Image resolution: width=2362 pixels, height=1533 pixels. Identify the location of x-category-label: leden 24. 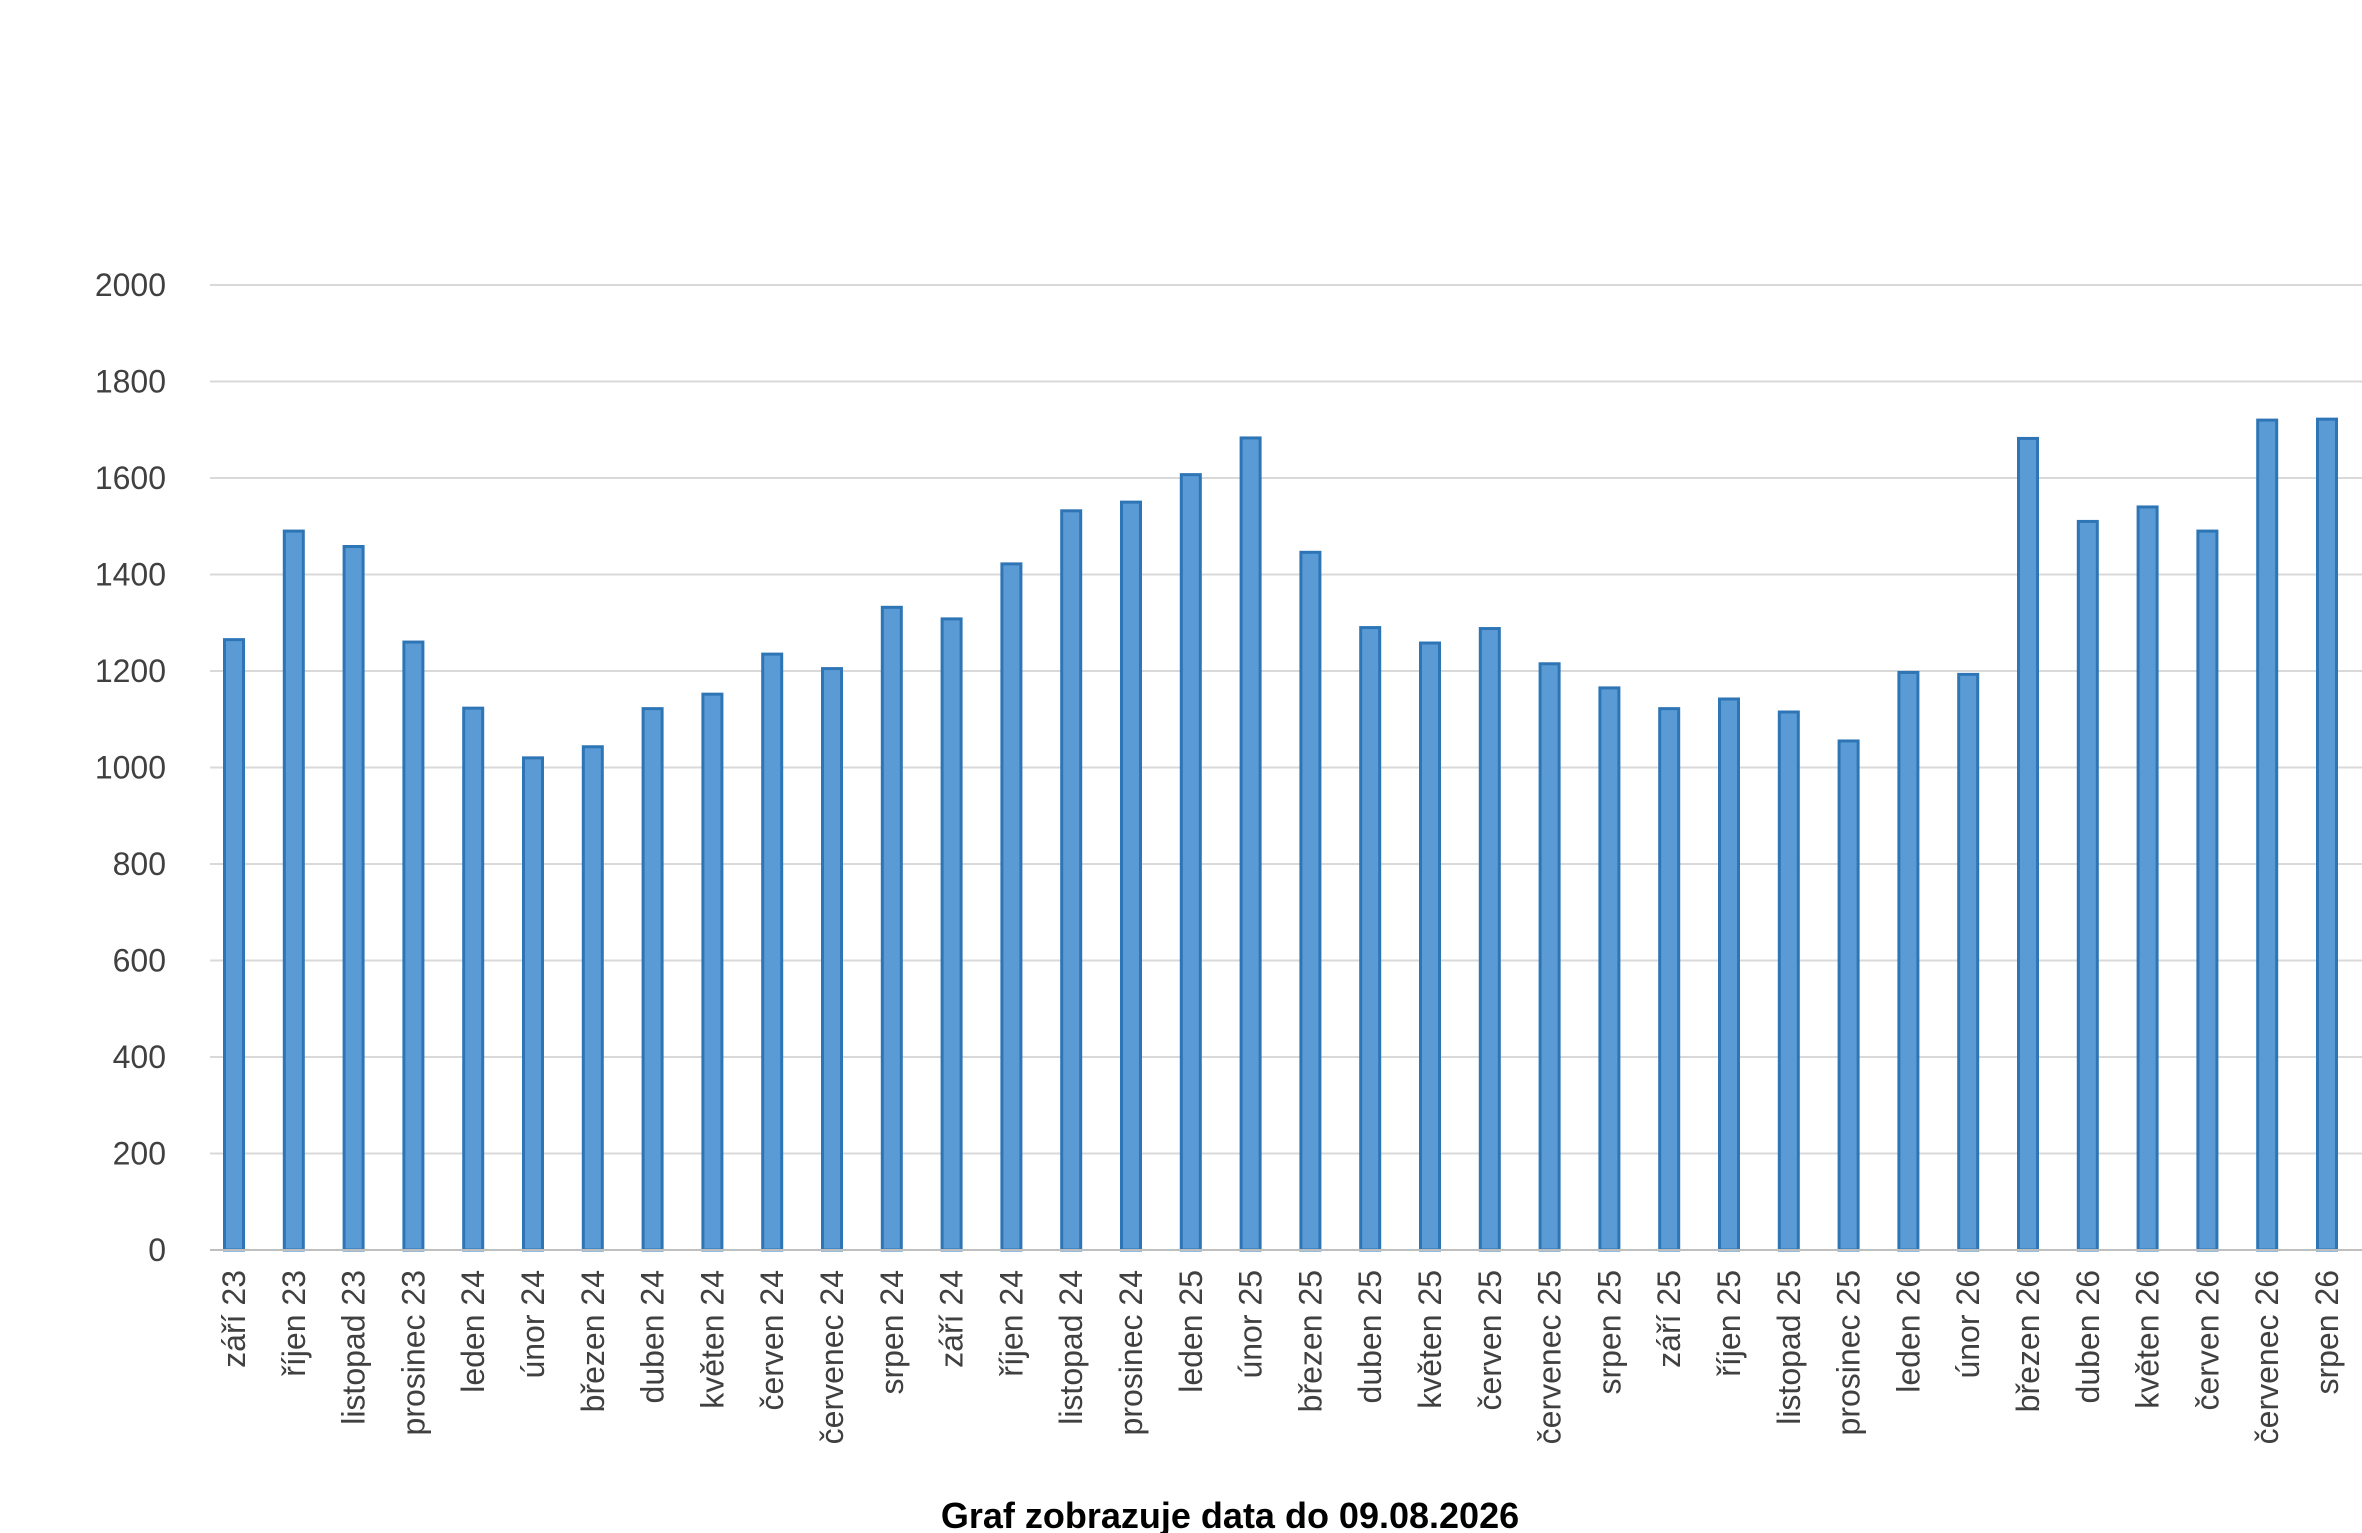
(473, 1331).